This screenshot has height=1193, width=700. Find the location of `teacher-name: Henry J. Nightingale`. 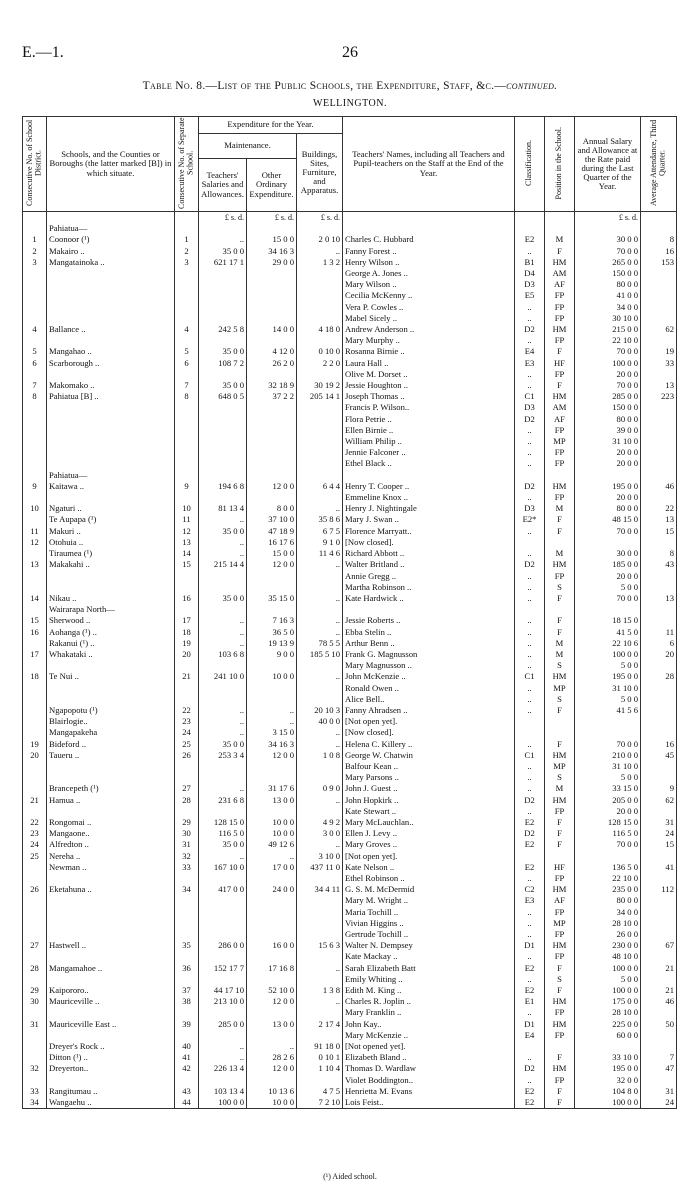

teacher-name: Henry J. Nightingale is located at coordinates (428, 509).